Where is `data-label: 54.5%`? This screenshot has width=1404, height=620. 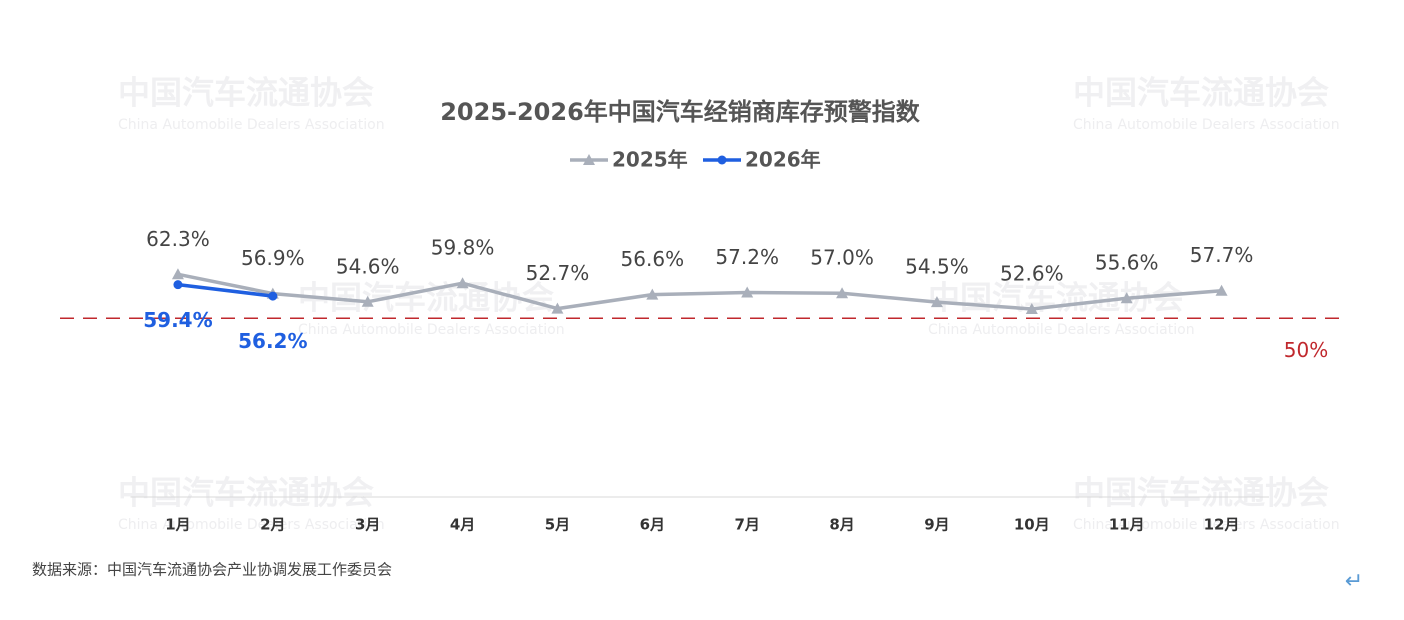
data-label: 54.5% is located at coordinates (937, 267).